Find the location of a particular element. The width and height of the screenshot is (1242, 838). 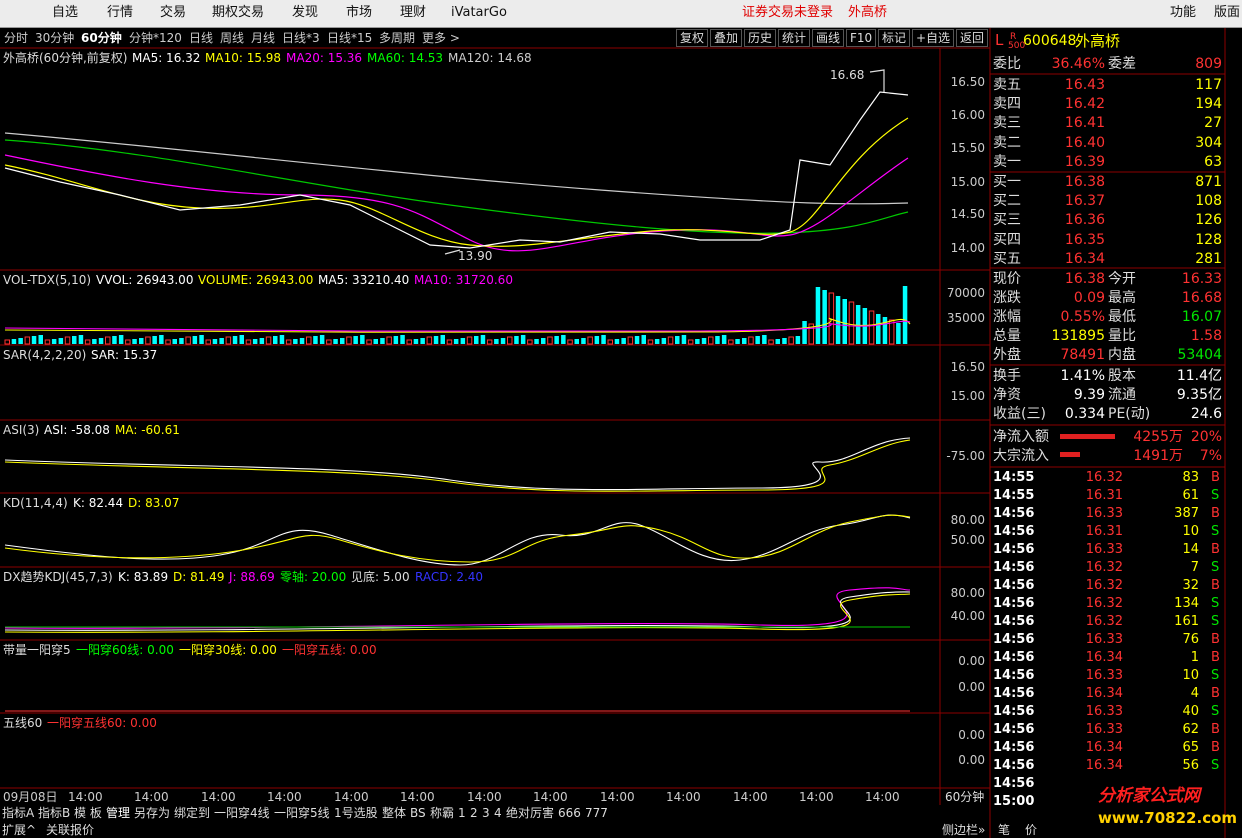

period-tab: 分时 is located at coordinates (16, 38).